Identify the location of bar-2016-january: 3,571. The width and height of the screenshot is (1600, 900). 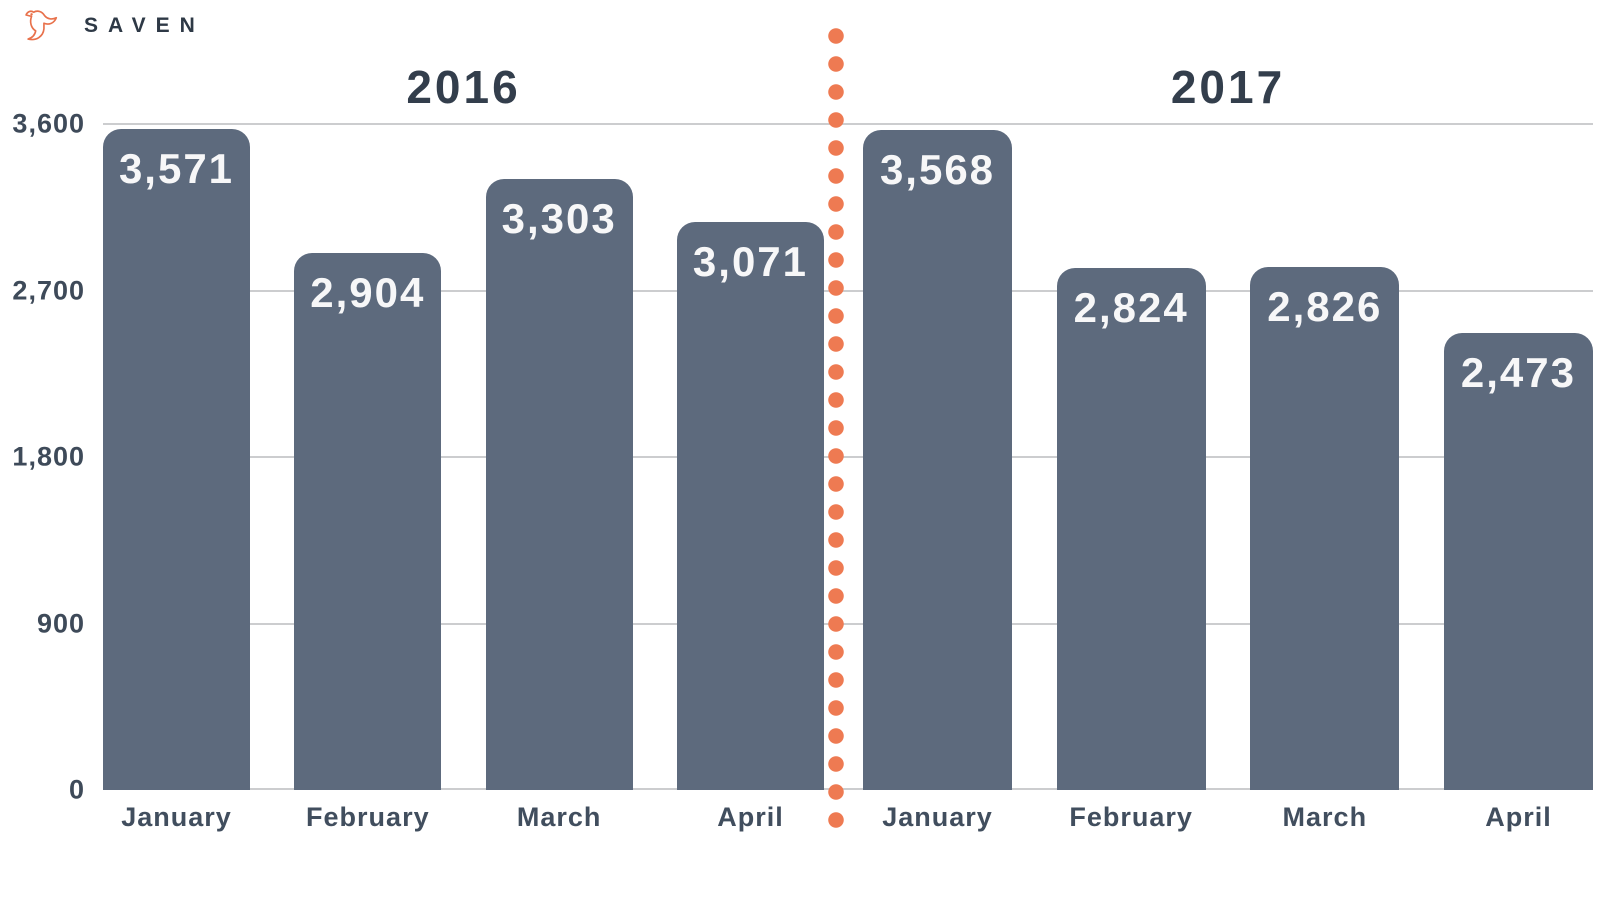
(176, 459).